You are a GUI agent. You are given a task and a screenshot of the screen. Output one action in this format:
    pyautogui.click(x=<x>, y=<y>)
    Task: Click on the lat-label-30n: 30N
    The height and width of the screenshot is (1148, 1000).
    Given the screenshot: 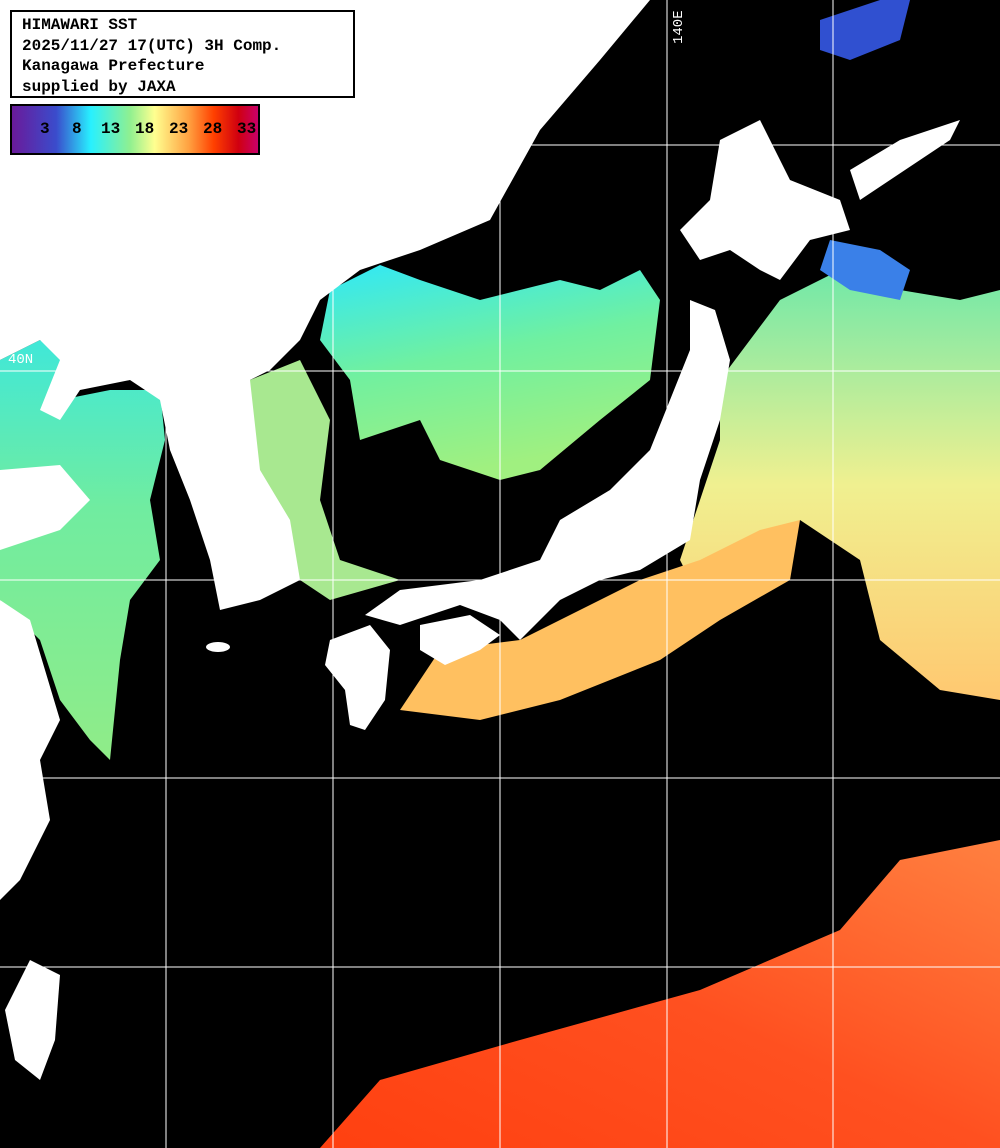 What is the action you would take?
    pyautogui.click(x=23, y=768)
    